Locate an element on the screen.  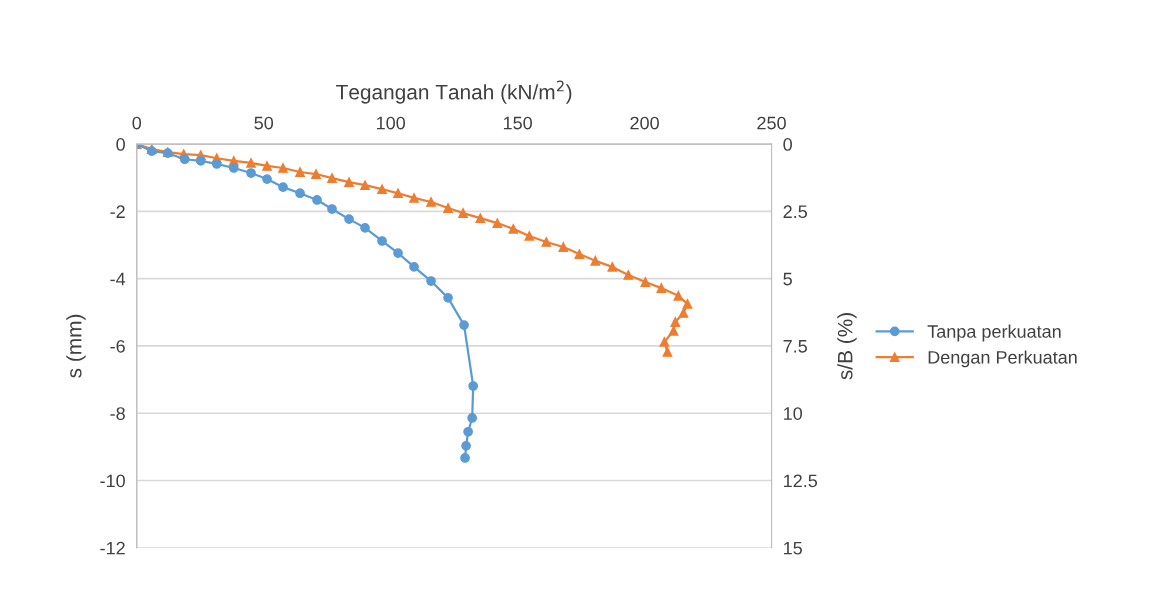
x-tick-label: 100 is located at coordinates (391, 123).